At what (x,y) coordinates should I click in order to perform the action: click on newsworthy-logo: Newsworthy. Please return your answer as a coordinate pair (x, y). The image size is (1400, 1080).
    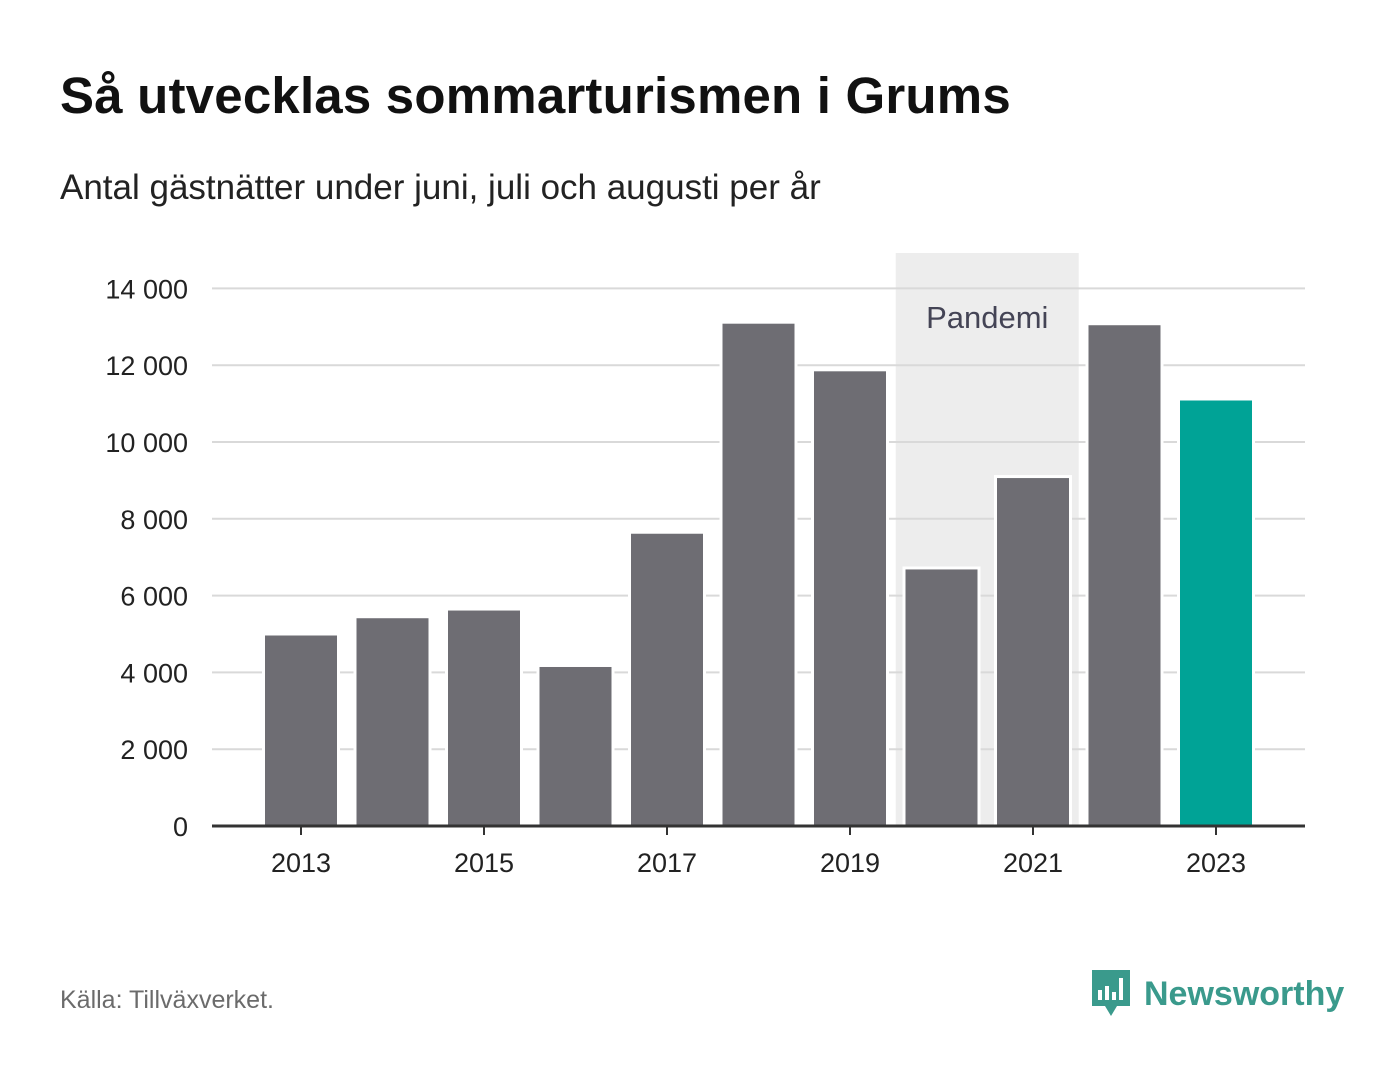
    Looking at the image, I should click on (1217, 994).